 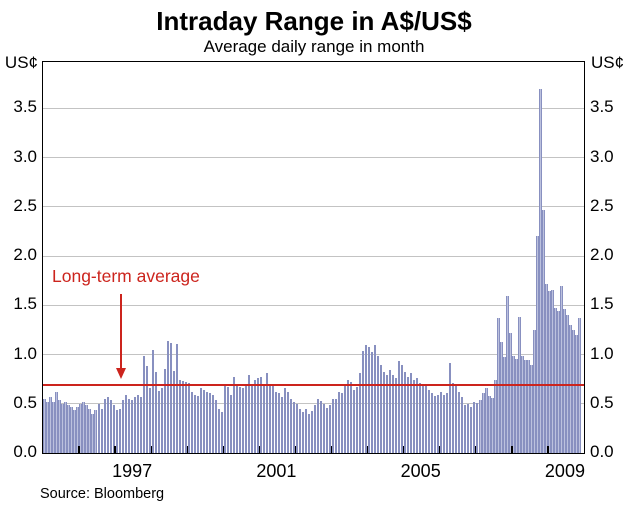 What do you see at coordinates (608, 62) in the screenshot?
I see `y-axis-unit-right: US¢` at bounding box center [608, 62].